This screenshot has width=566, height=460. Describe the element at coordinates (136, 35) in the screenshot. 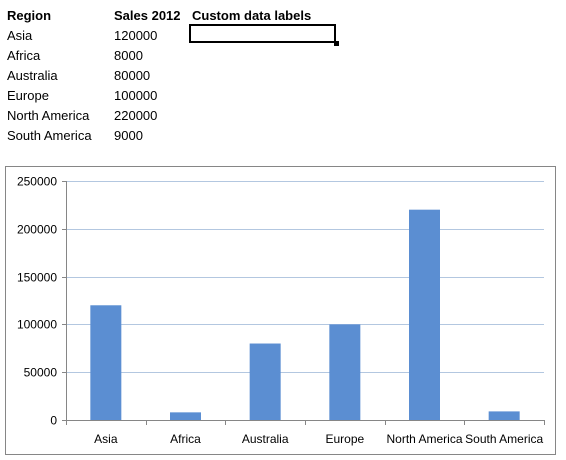

I see `cell-sales-1: 120000` at that location.